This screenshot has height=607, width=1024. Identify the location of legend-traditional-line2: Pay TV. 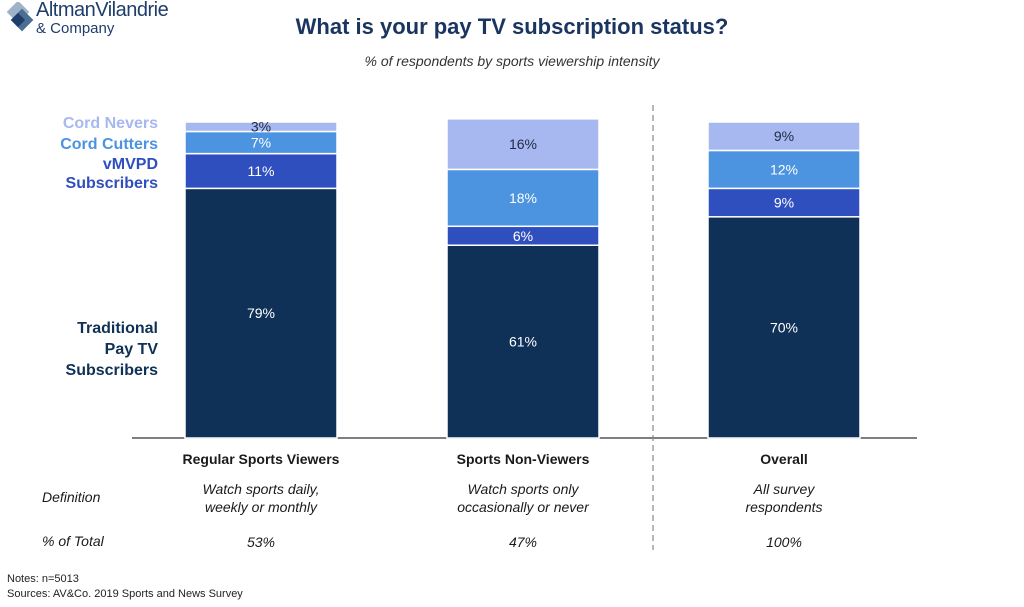
(131, 349).